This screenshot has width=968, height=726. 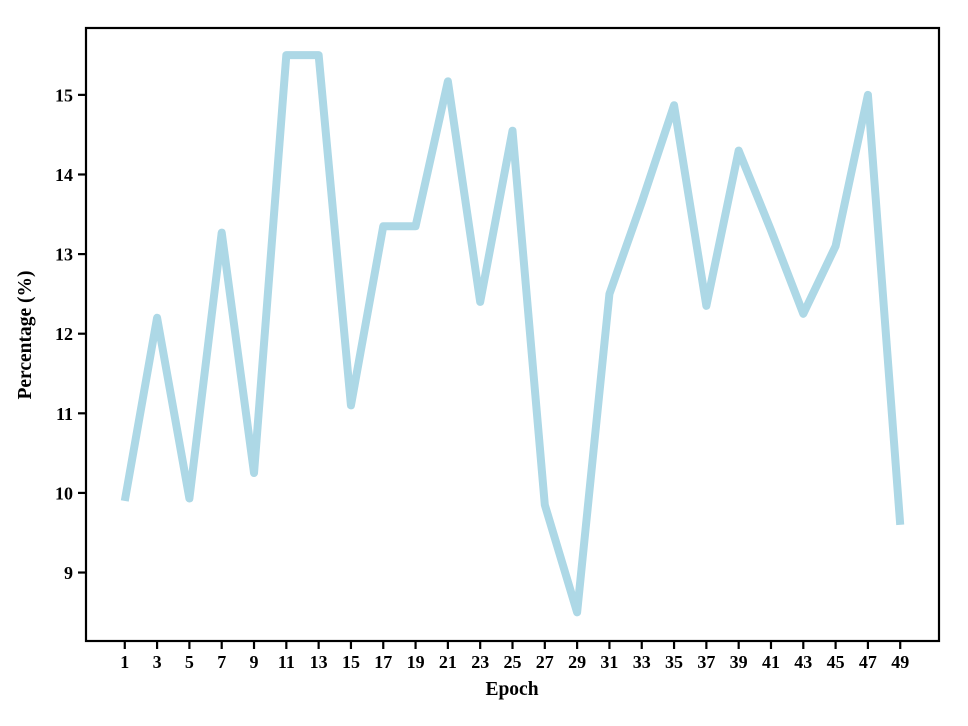 What do you see at coordinates (803, 662) in the screenshot?
I see `x-tick-label: 43` at bounding box center [803, 662].